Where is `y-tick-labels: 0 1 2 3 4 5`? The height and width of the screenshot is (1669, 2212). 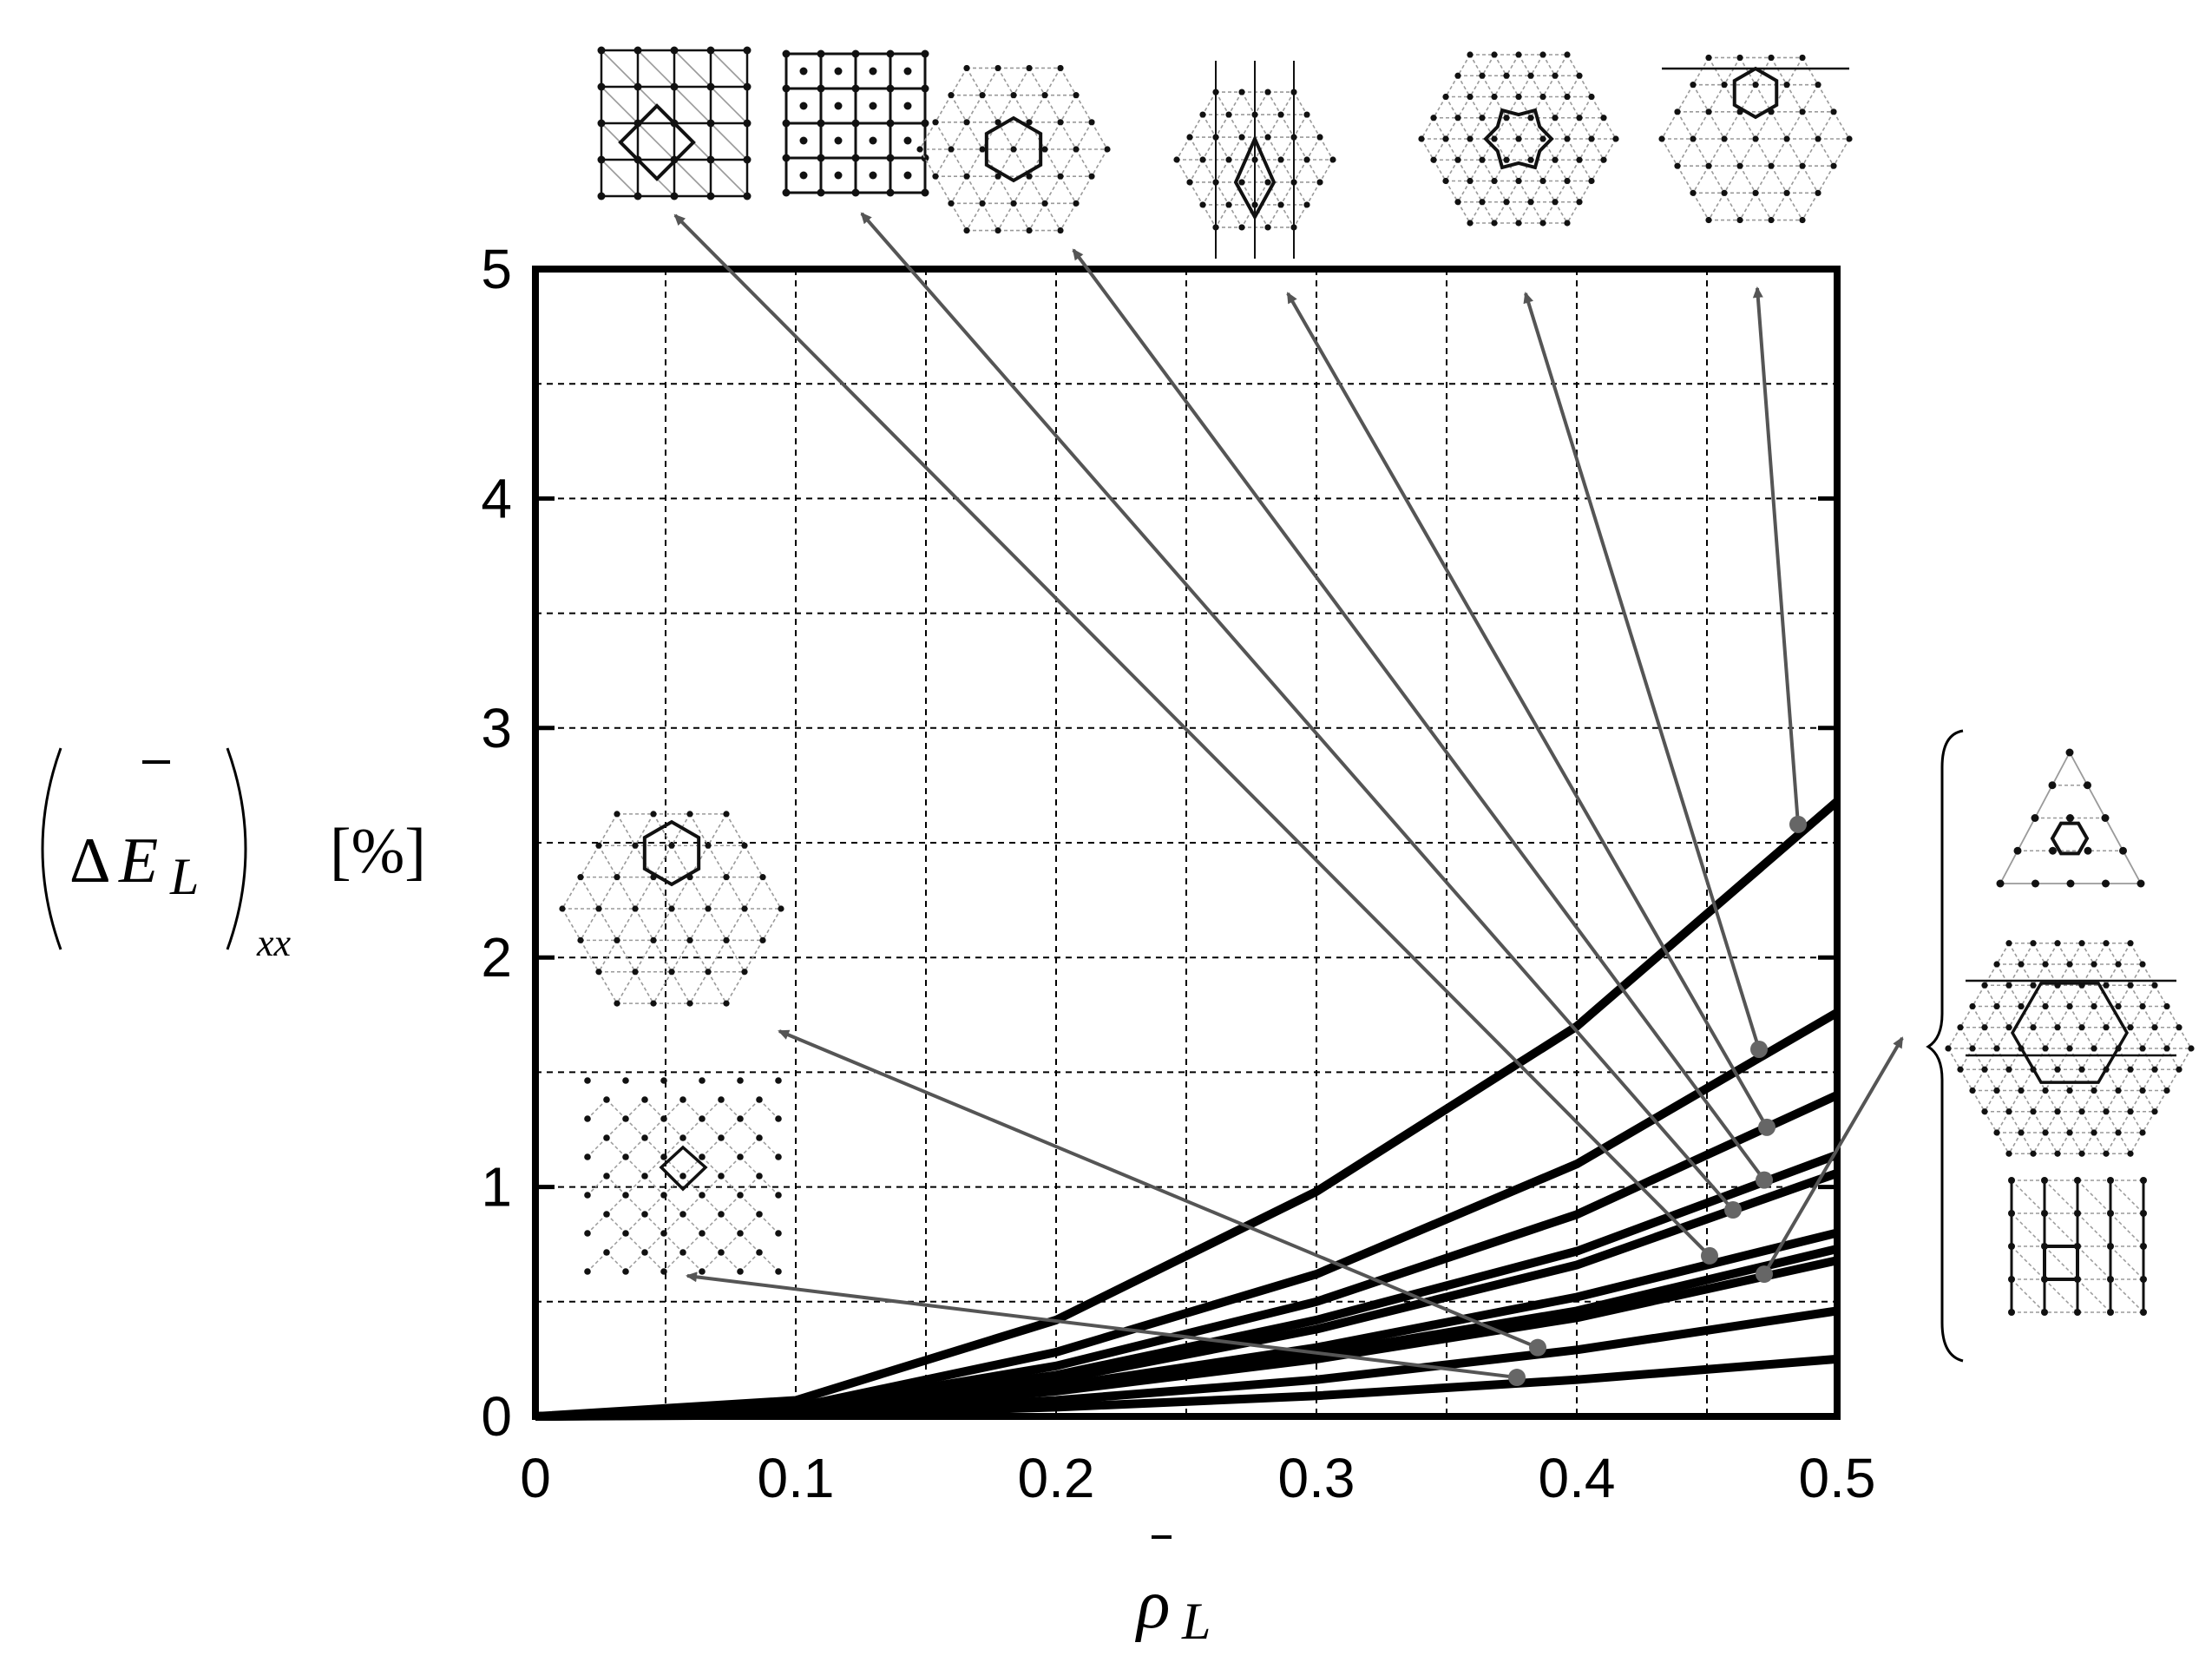
y-tick-labels: 0 1 2 3 4 5 is located at coordinates (496, 843).